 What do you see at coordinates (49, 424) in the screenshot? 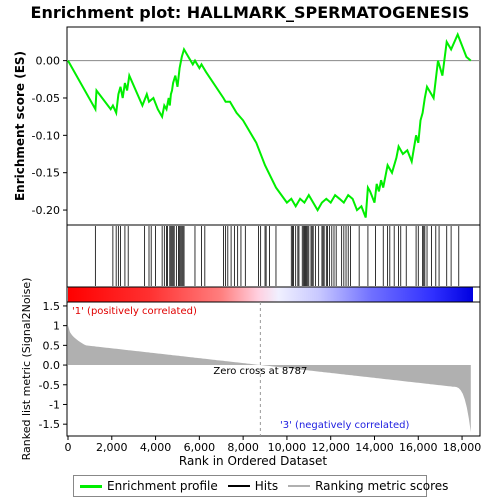
I see `metric-y-tick-label: -1.5` at bounding box center [49, 424].